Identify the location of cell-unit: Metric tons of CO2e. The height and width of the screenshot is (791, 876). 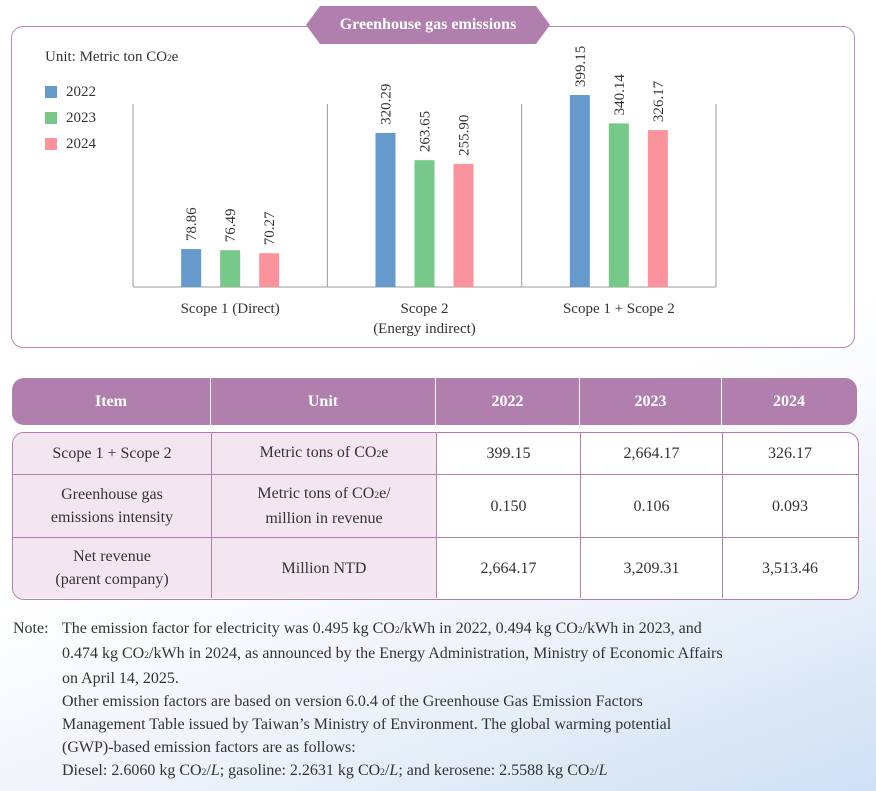
(324, 453).